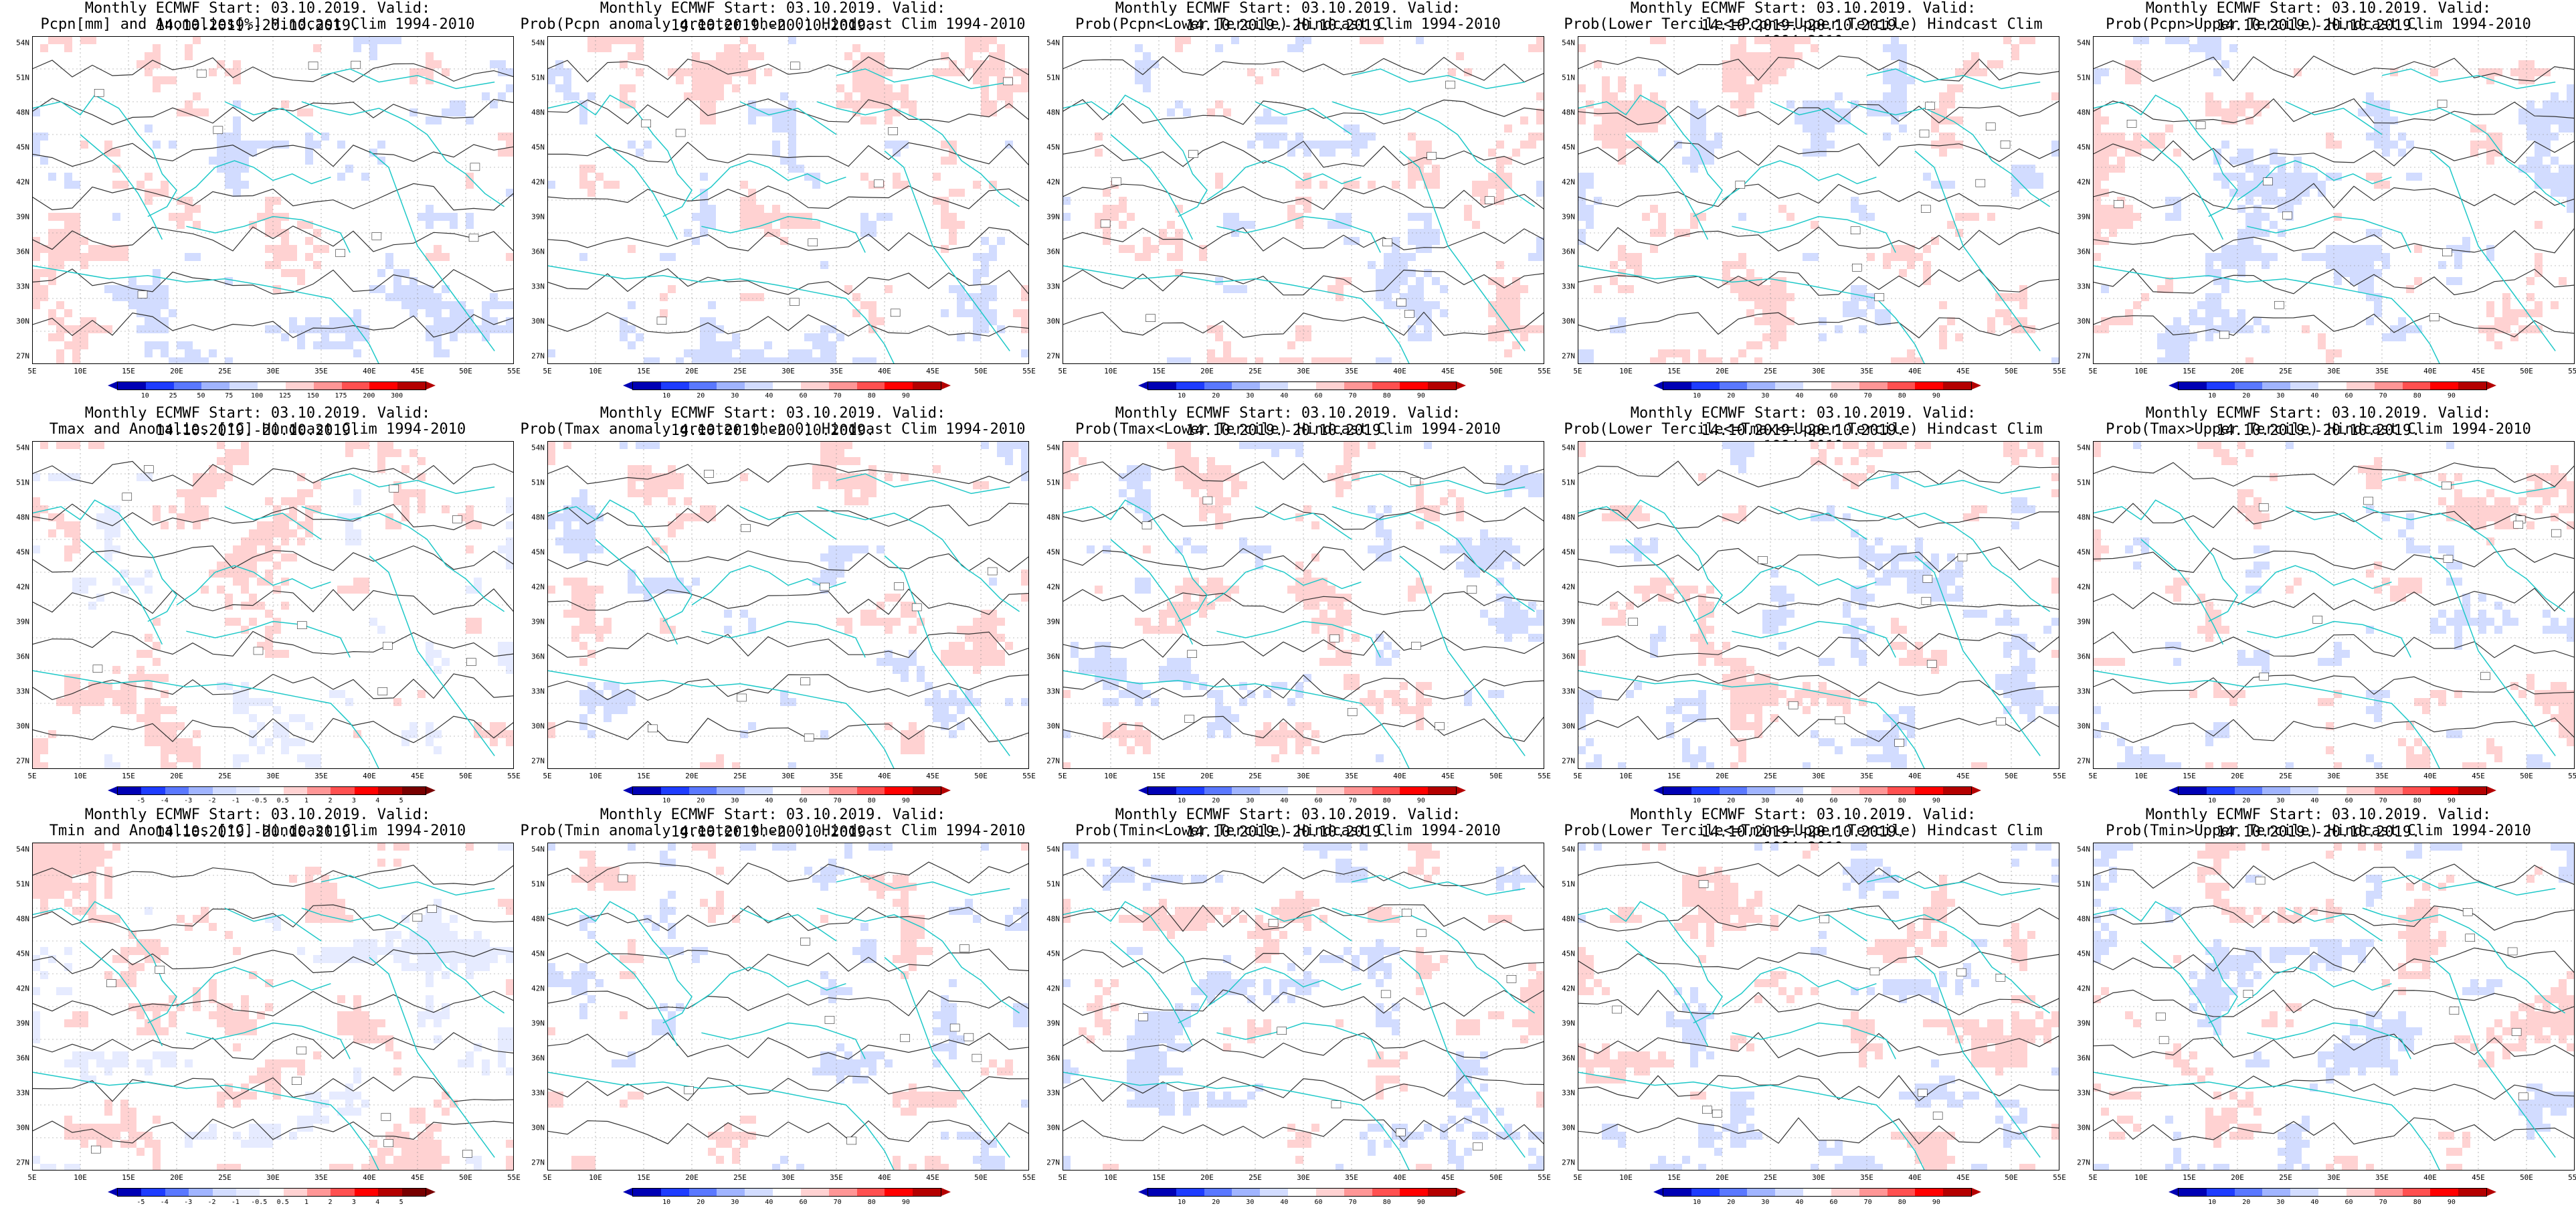  I want to click on lon-tick-label: 15E, so click(643, 371).